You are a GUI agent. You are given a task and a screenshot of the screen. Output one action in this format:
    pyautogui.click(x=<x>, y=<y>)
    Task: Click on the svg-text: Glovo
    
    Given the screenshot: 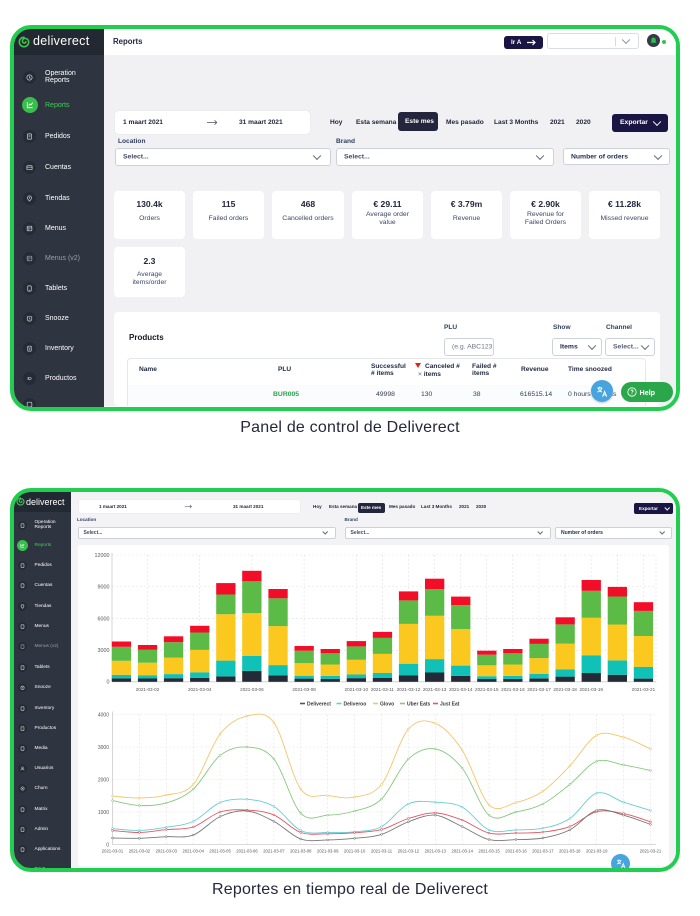 What is the action you would take?
    pyautogui.click(x=387, y=705)
    